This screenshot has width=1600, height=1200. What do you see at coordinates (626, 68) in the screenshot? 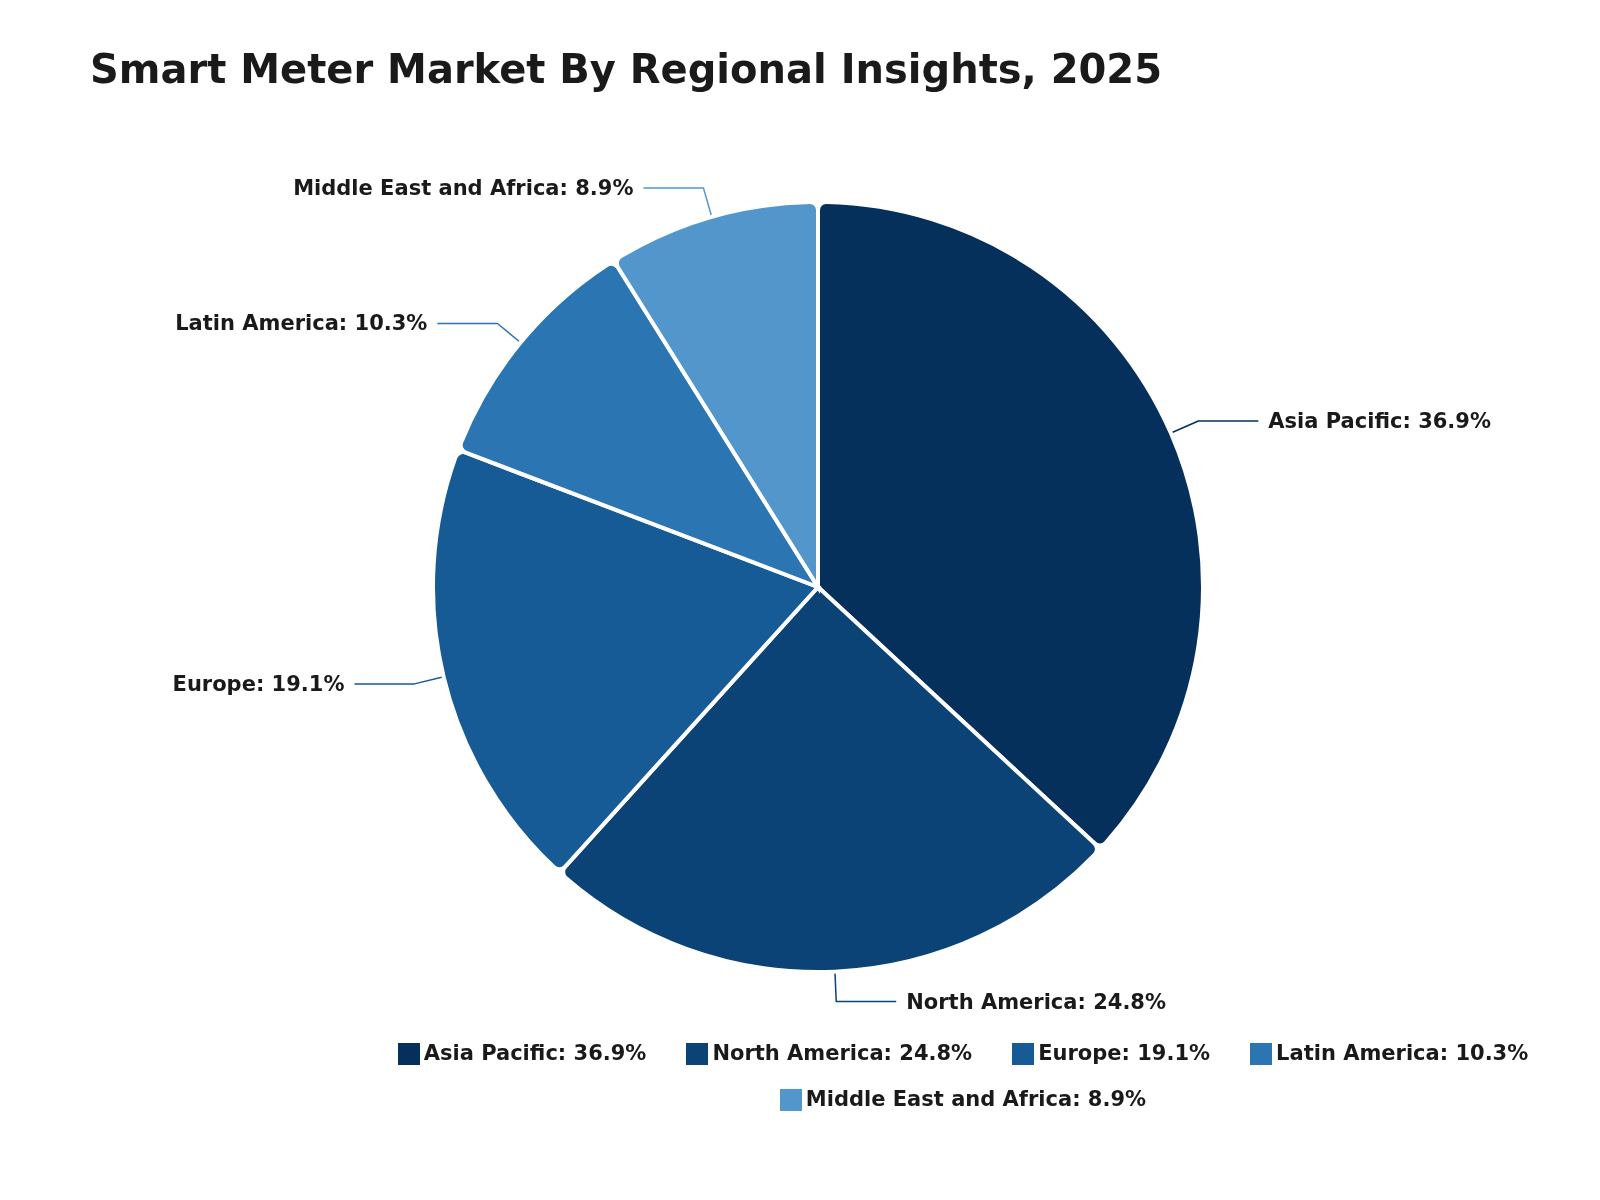
I see `chart-title: Smart Meter Market By Regional Insights, 2025` at bounding box center [626, 68].